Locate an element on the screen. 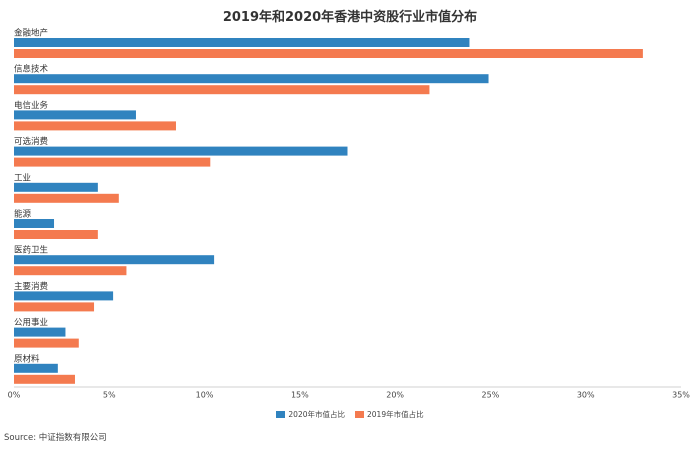  legend-item-2019: 2019年市值占比 is located at coordinates (389, 414).